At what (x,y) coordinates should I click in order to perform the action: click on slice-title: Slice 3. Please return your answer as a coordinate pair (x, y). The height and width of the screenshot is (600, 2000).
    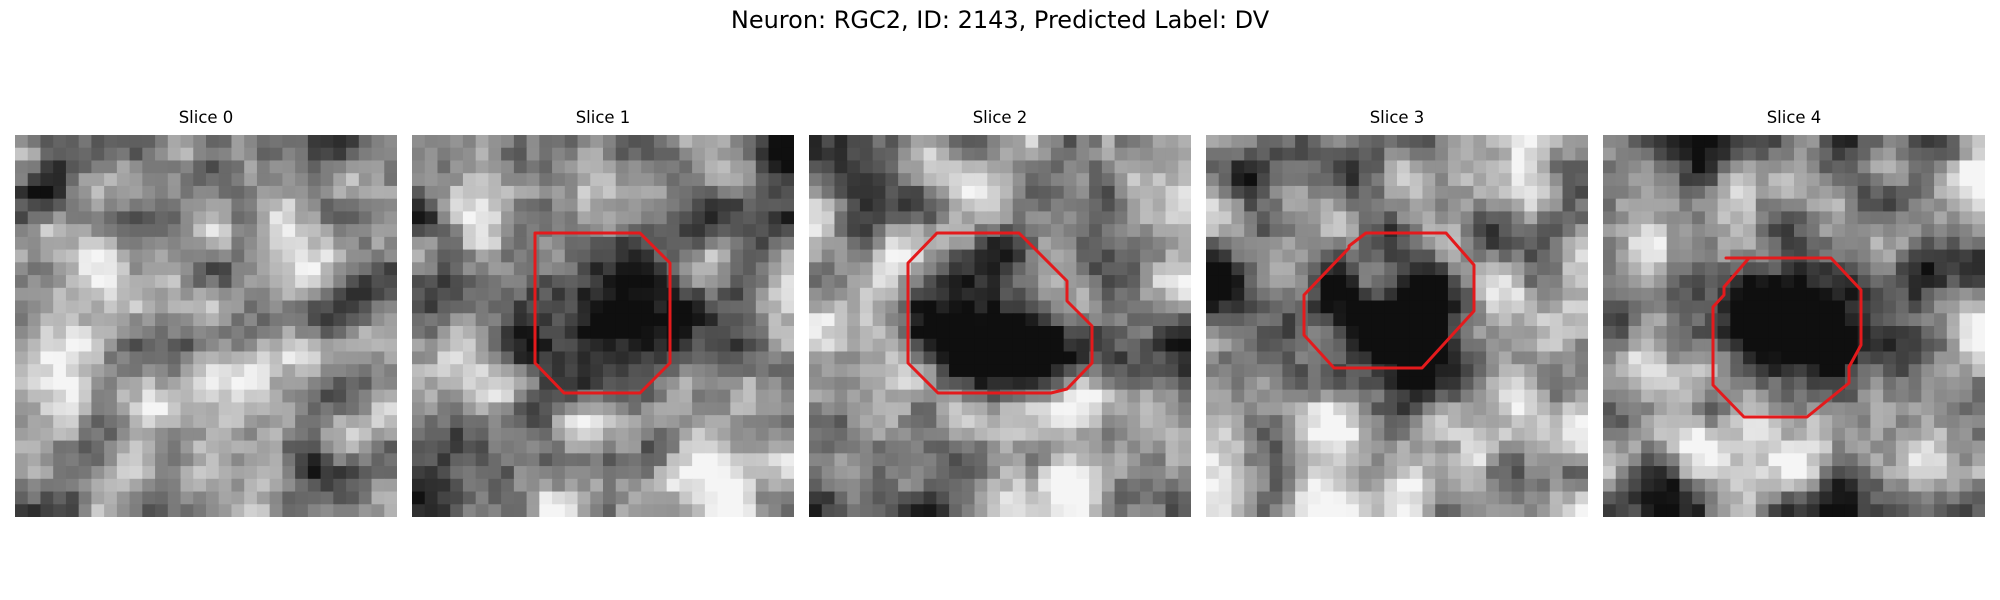
    Looking at the image, I should click on (1397, 117).